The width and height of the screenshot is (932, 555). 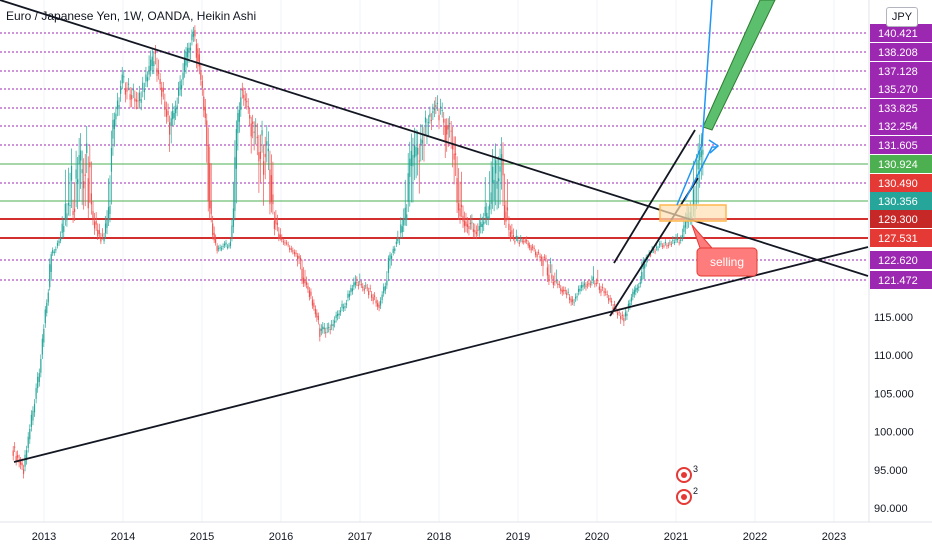 What do you see at coordinates (902, 17) in the screenshot?
I see `currency-button: JPY` at bounding box center [902, 17].